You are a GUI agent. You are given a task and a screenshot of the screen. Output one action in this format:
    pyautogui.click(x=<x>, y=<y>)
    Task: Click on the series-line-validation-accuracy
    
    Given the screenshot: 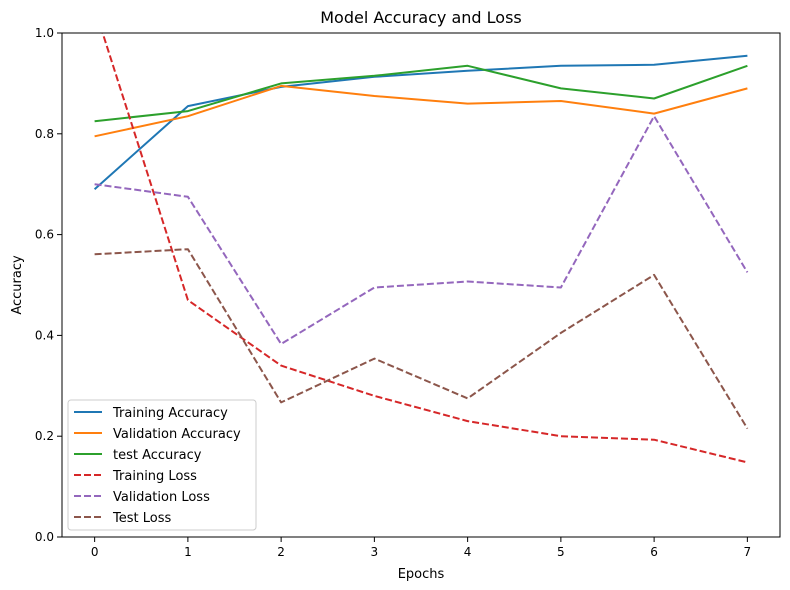 What is the action you would take?
    pyautogui.click(x=421, y=111)
    